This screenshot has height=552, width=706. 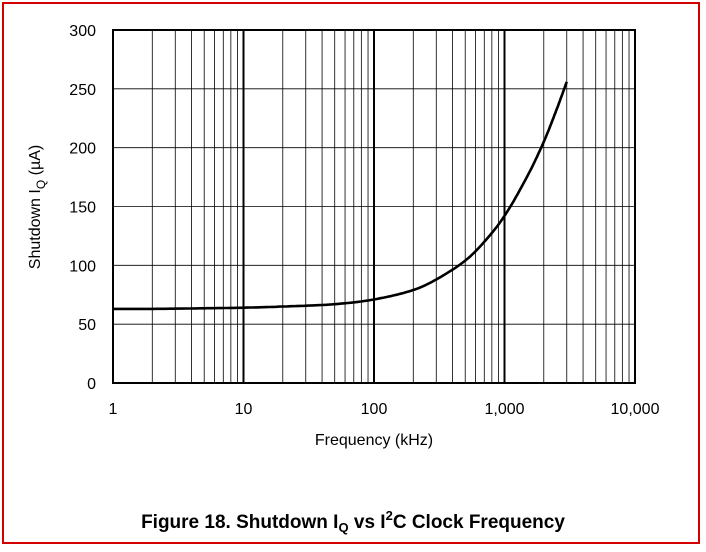 What do you see at coordinates (635, 409) in the screenshot?
I see `x-tick-label: 10,000` at bounding box center [635, 409].